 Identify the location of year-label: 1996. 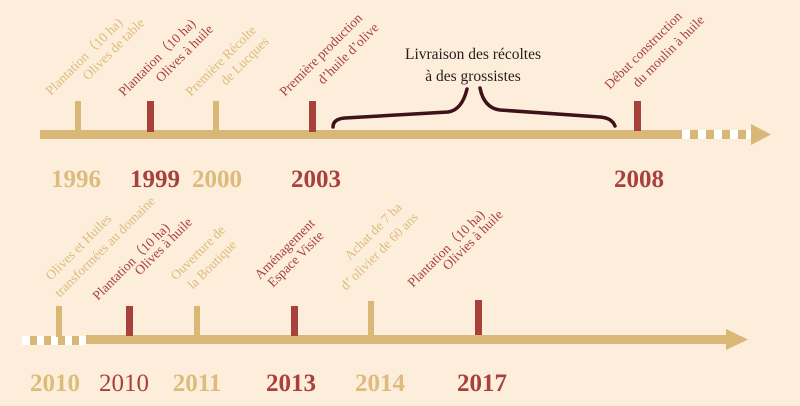
(76, 179).